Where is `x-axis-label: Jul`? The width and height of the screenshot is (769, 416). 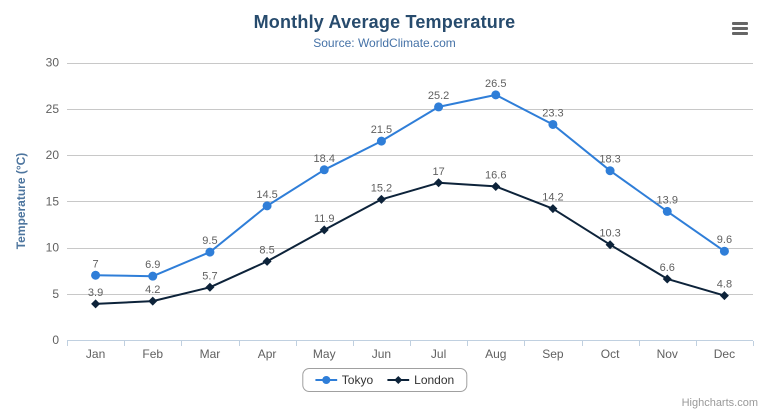 x-axis-label: Jul is located at coordinates (438, 354).